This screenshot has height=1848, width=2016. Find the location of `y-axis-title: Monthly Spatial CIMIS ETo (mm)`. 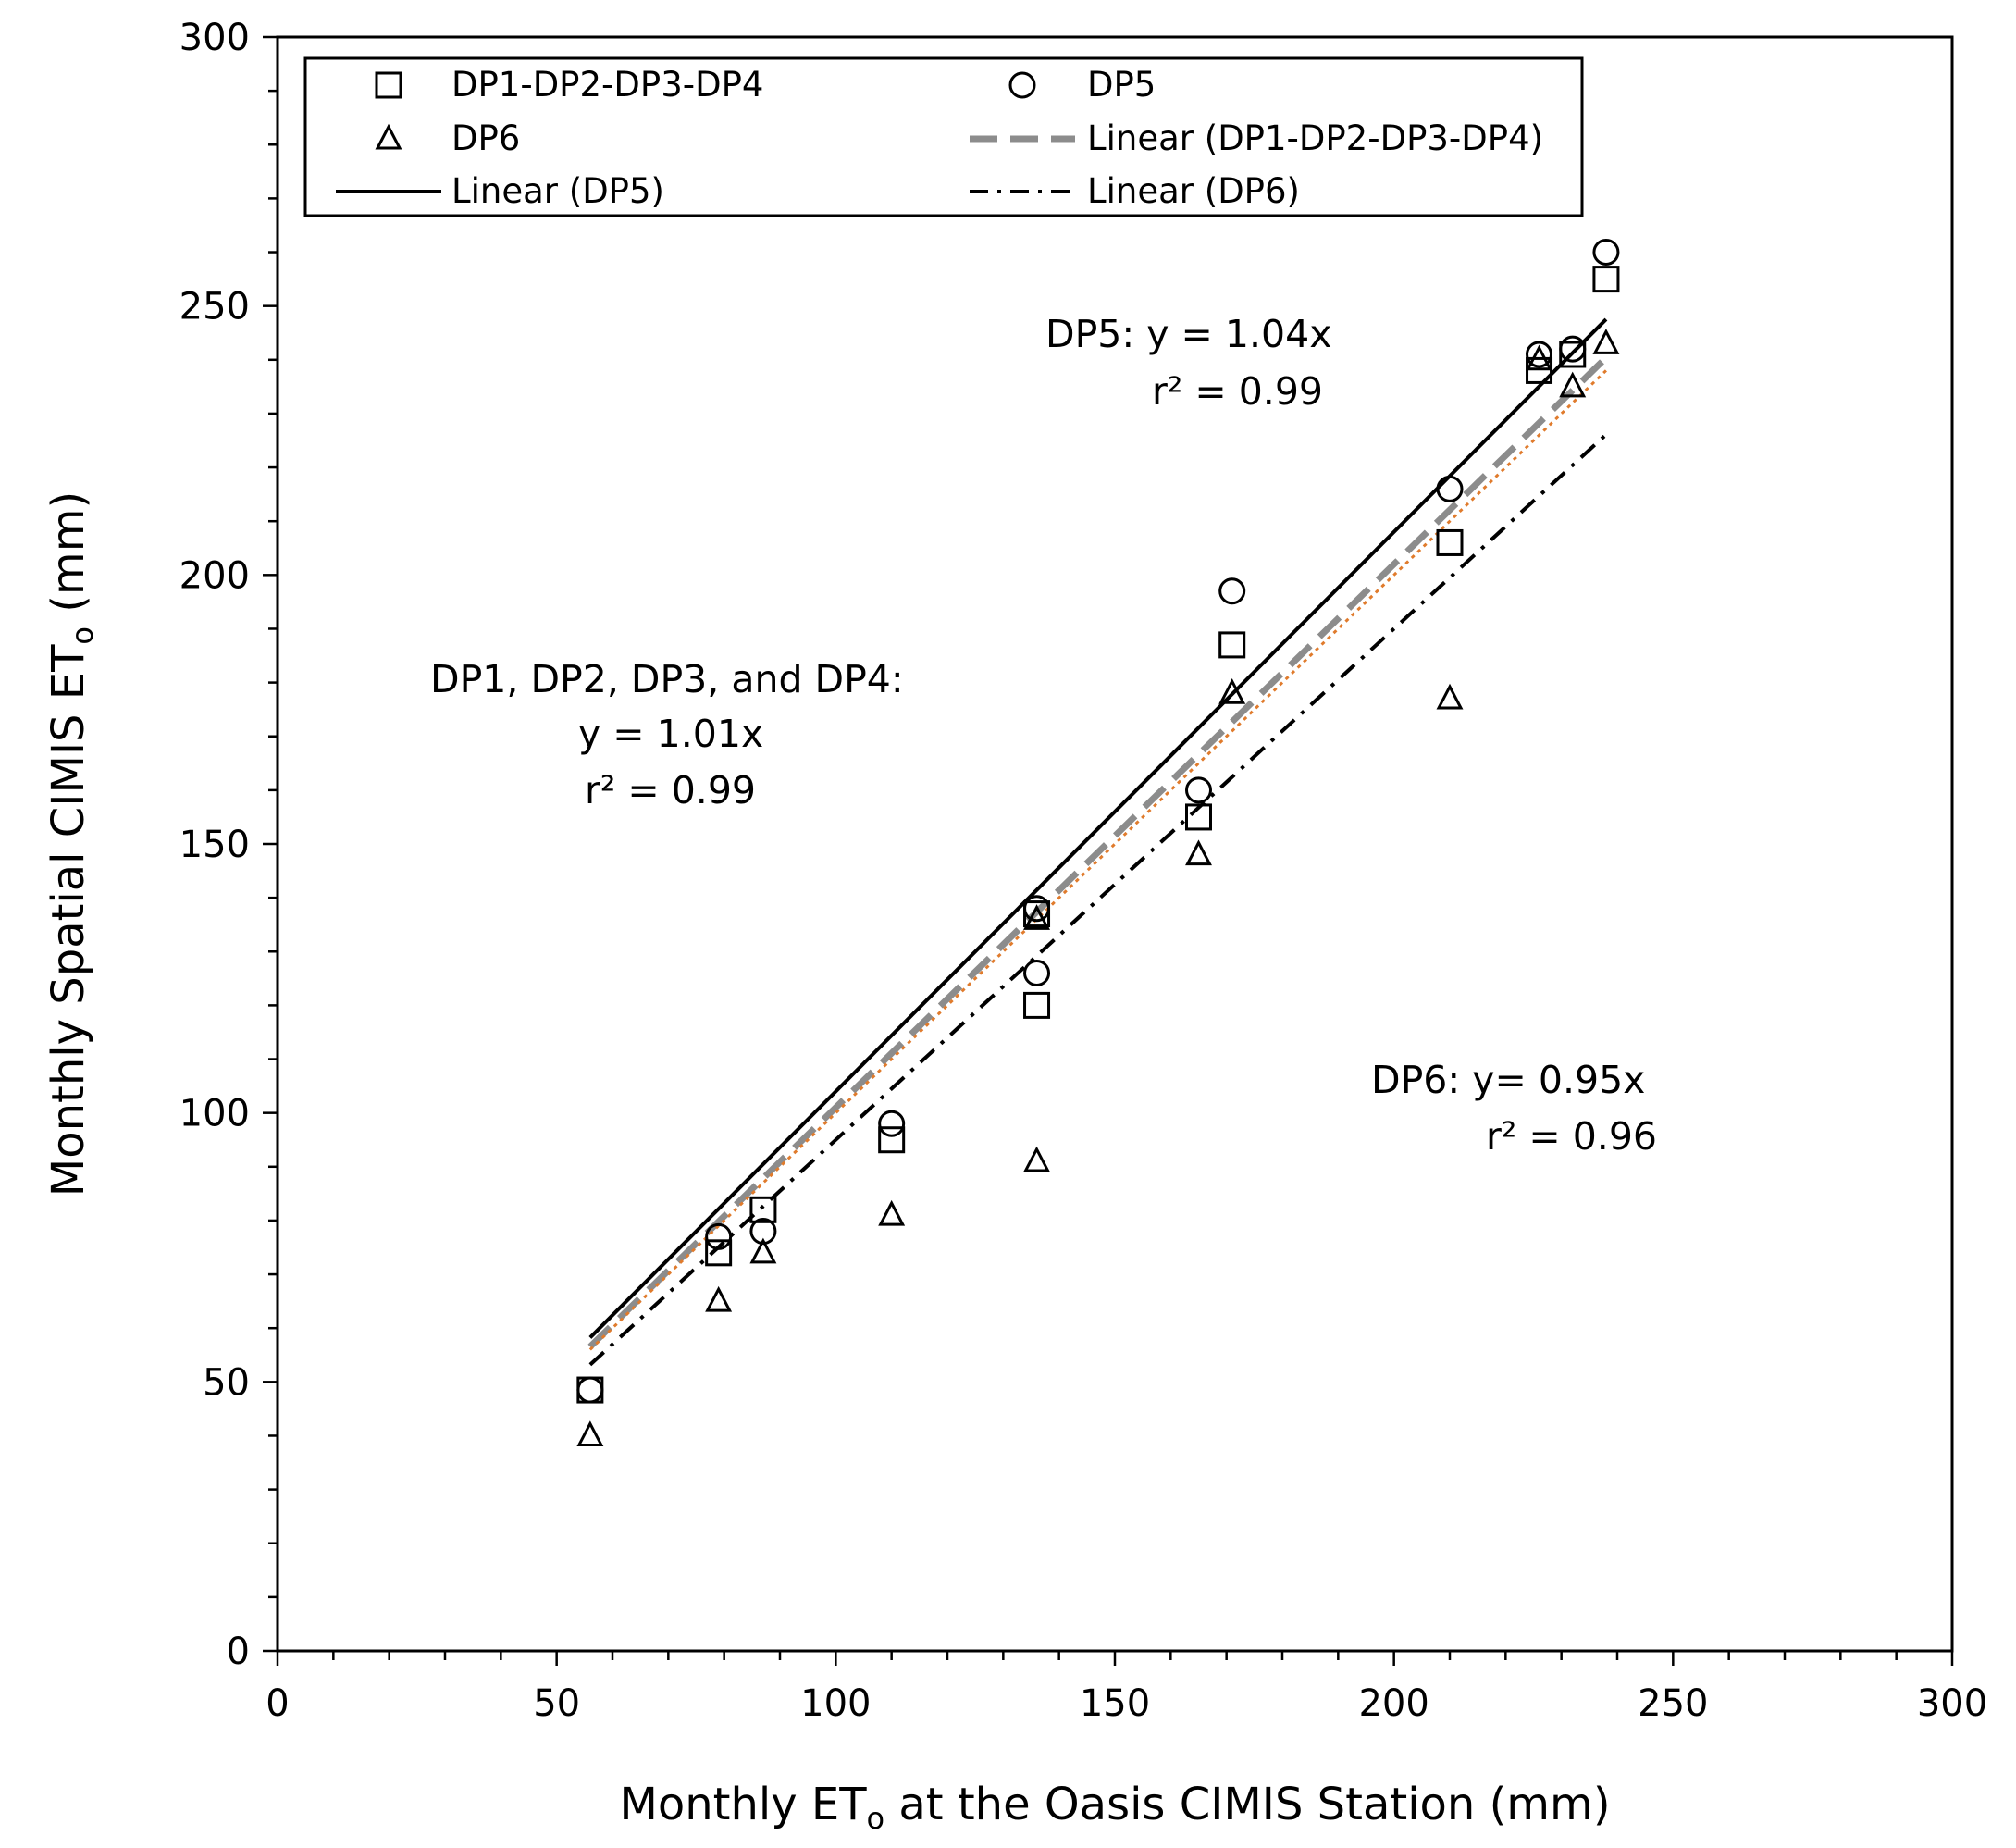

y-axis-title: Monthly Spatial CIMIS ETo (mm) is located at coordinates (71, 844).